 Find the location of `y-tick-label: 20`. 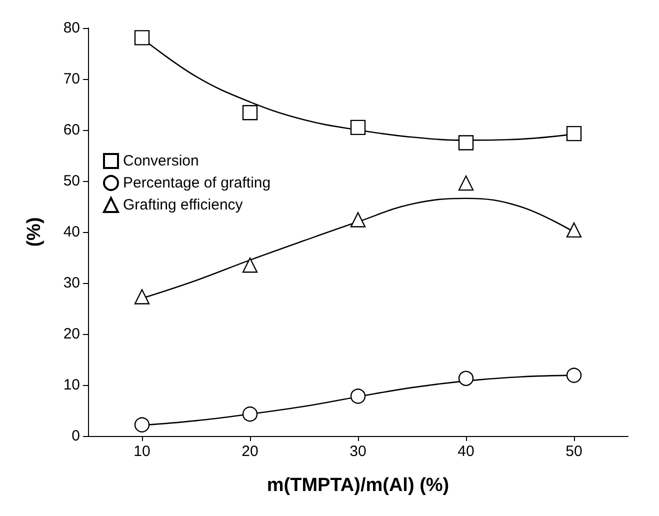

y-tick-label: 20 is located at coordinates (71, 334).